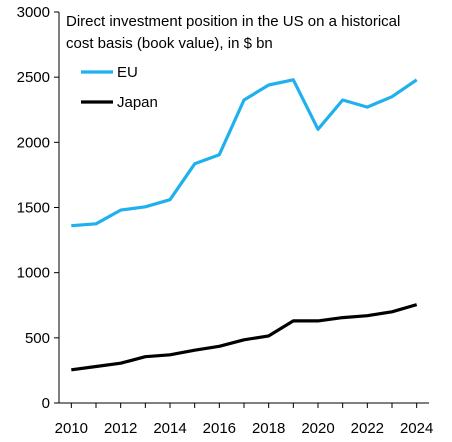 This screenshot has width=452, height=442. Describe the element at coordinates (119, 87) in the screenshot. I see `chart-legend: EU Japan` at that location.